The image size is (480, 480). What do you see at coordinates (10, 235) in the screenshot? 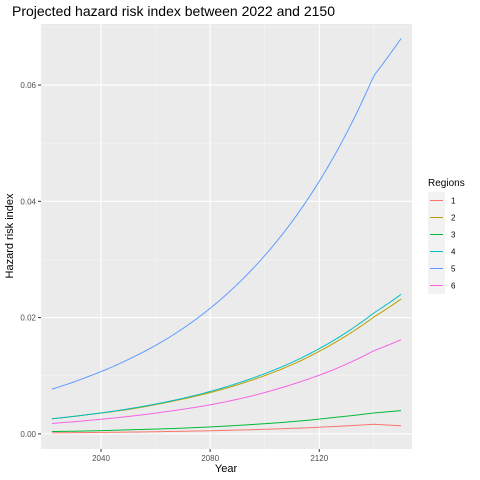
I see `y-axis-title: Hazard risk index` at bounding box center [10, 235].